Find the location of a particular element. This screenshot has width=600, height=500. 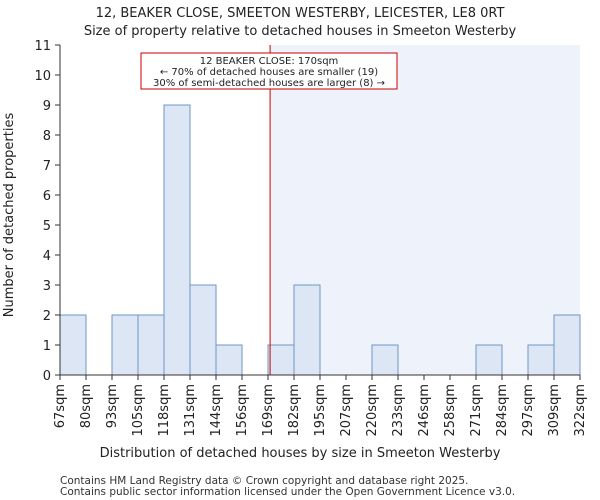

annotation-box is located at coordinates (269, 71).